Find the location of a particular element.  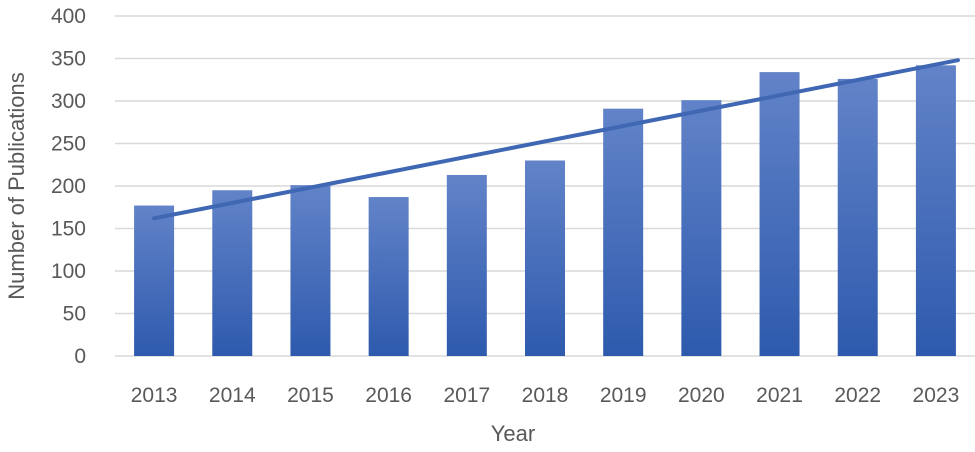

y-tick-label-150: 150 is located at coordinates (68, 229).